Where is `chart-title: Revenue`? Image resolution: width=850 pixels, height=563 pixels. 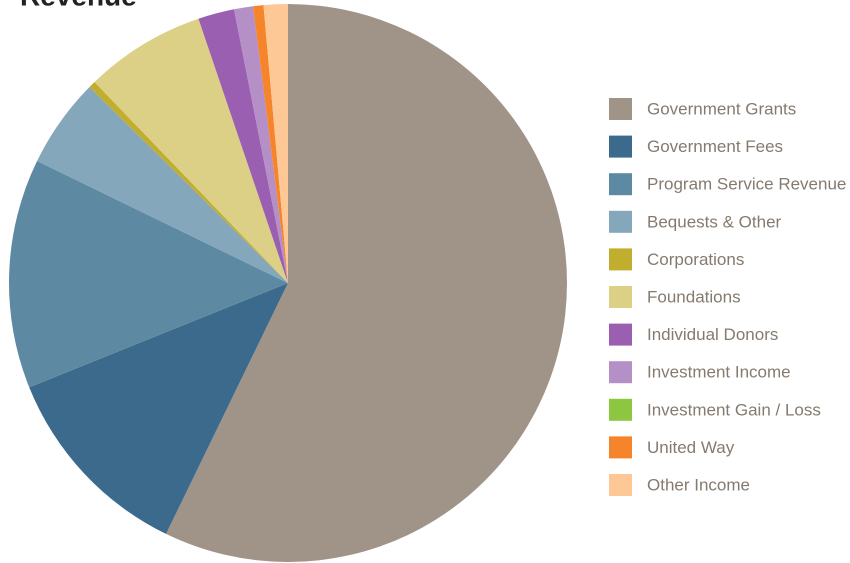
chart-title: Revenue is located at coordinates (78, 5).